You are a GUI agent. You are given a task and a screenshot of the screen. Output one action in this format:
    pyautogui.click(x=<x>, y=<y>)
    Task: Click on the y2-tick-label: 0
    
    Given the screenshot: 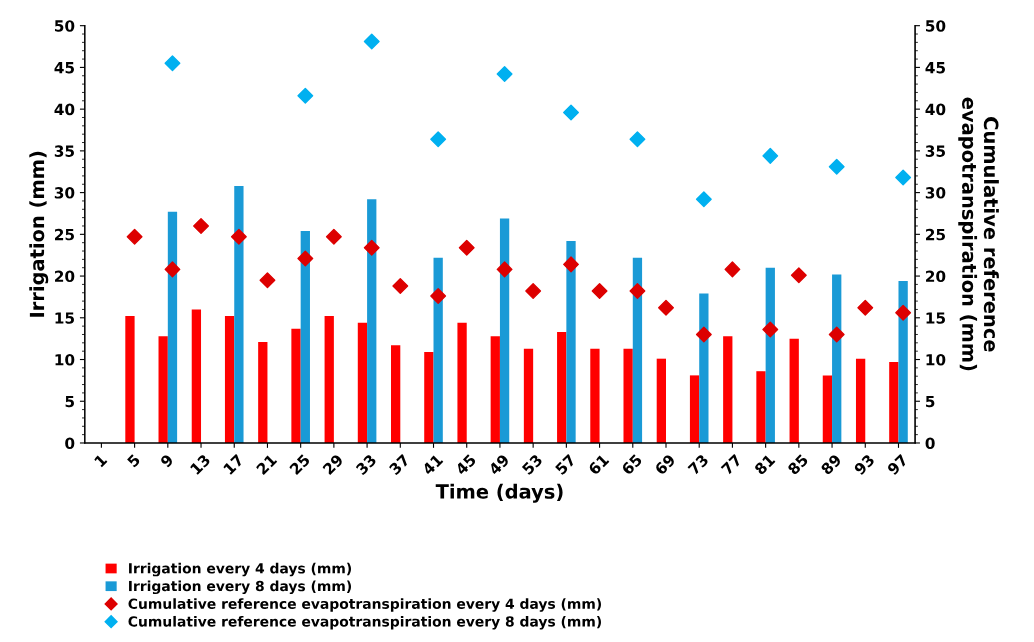 What is the action you would take?
    pyautogui.click(x=930, y=443)
    